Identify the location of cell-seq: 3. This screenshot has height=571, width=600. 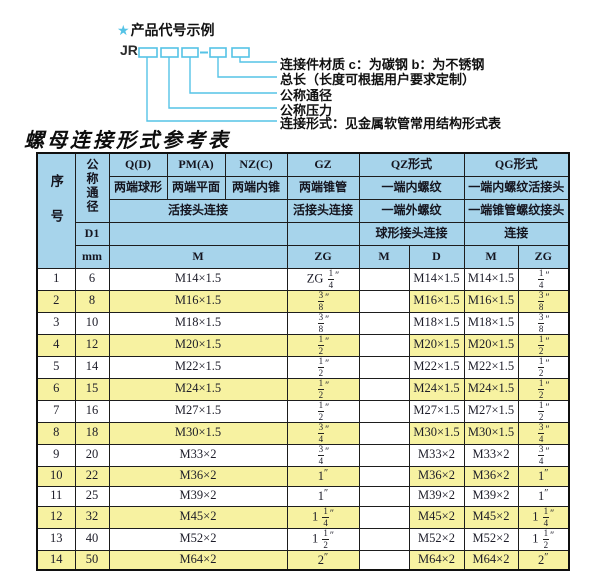
(56, 323).